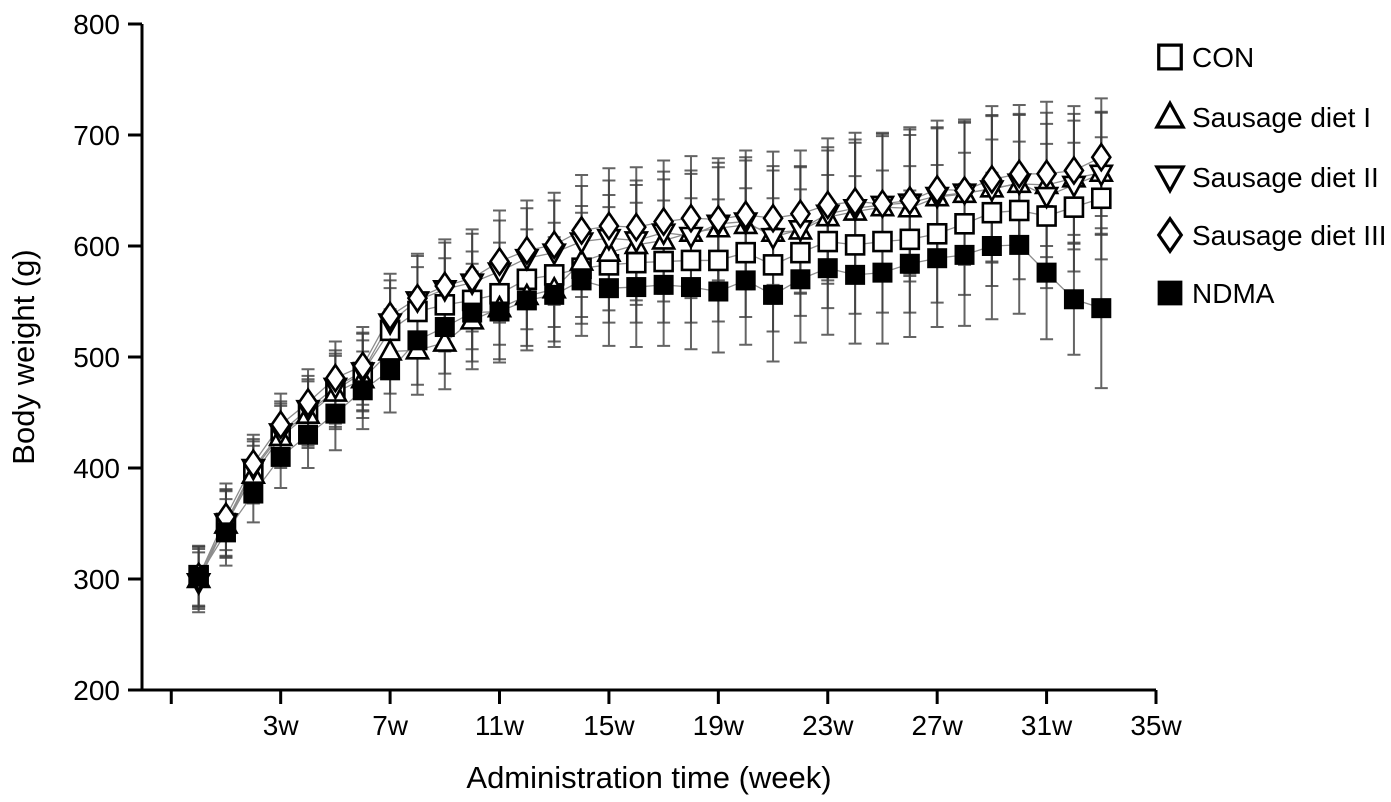 This screenshot has width=1391, height=802. I want to click on x-tick-label: 3w, so click(281, 725).